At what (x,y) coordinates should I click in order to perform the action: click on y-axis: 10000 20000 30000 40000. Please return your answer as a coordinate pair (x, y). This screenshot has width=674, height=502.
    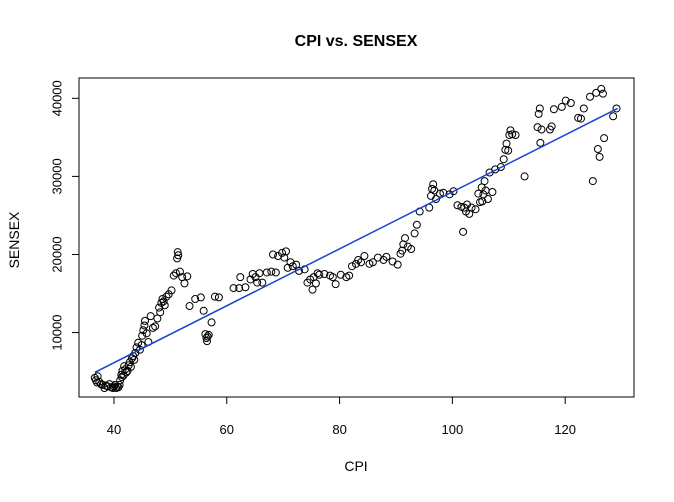
    Looking at the image, I should click on (65, 215).